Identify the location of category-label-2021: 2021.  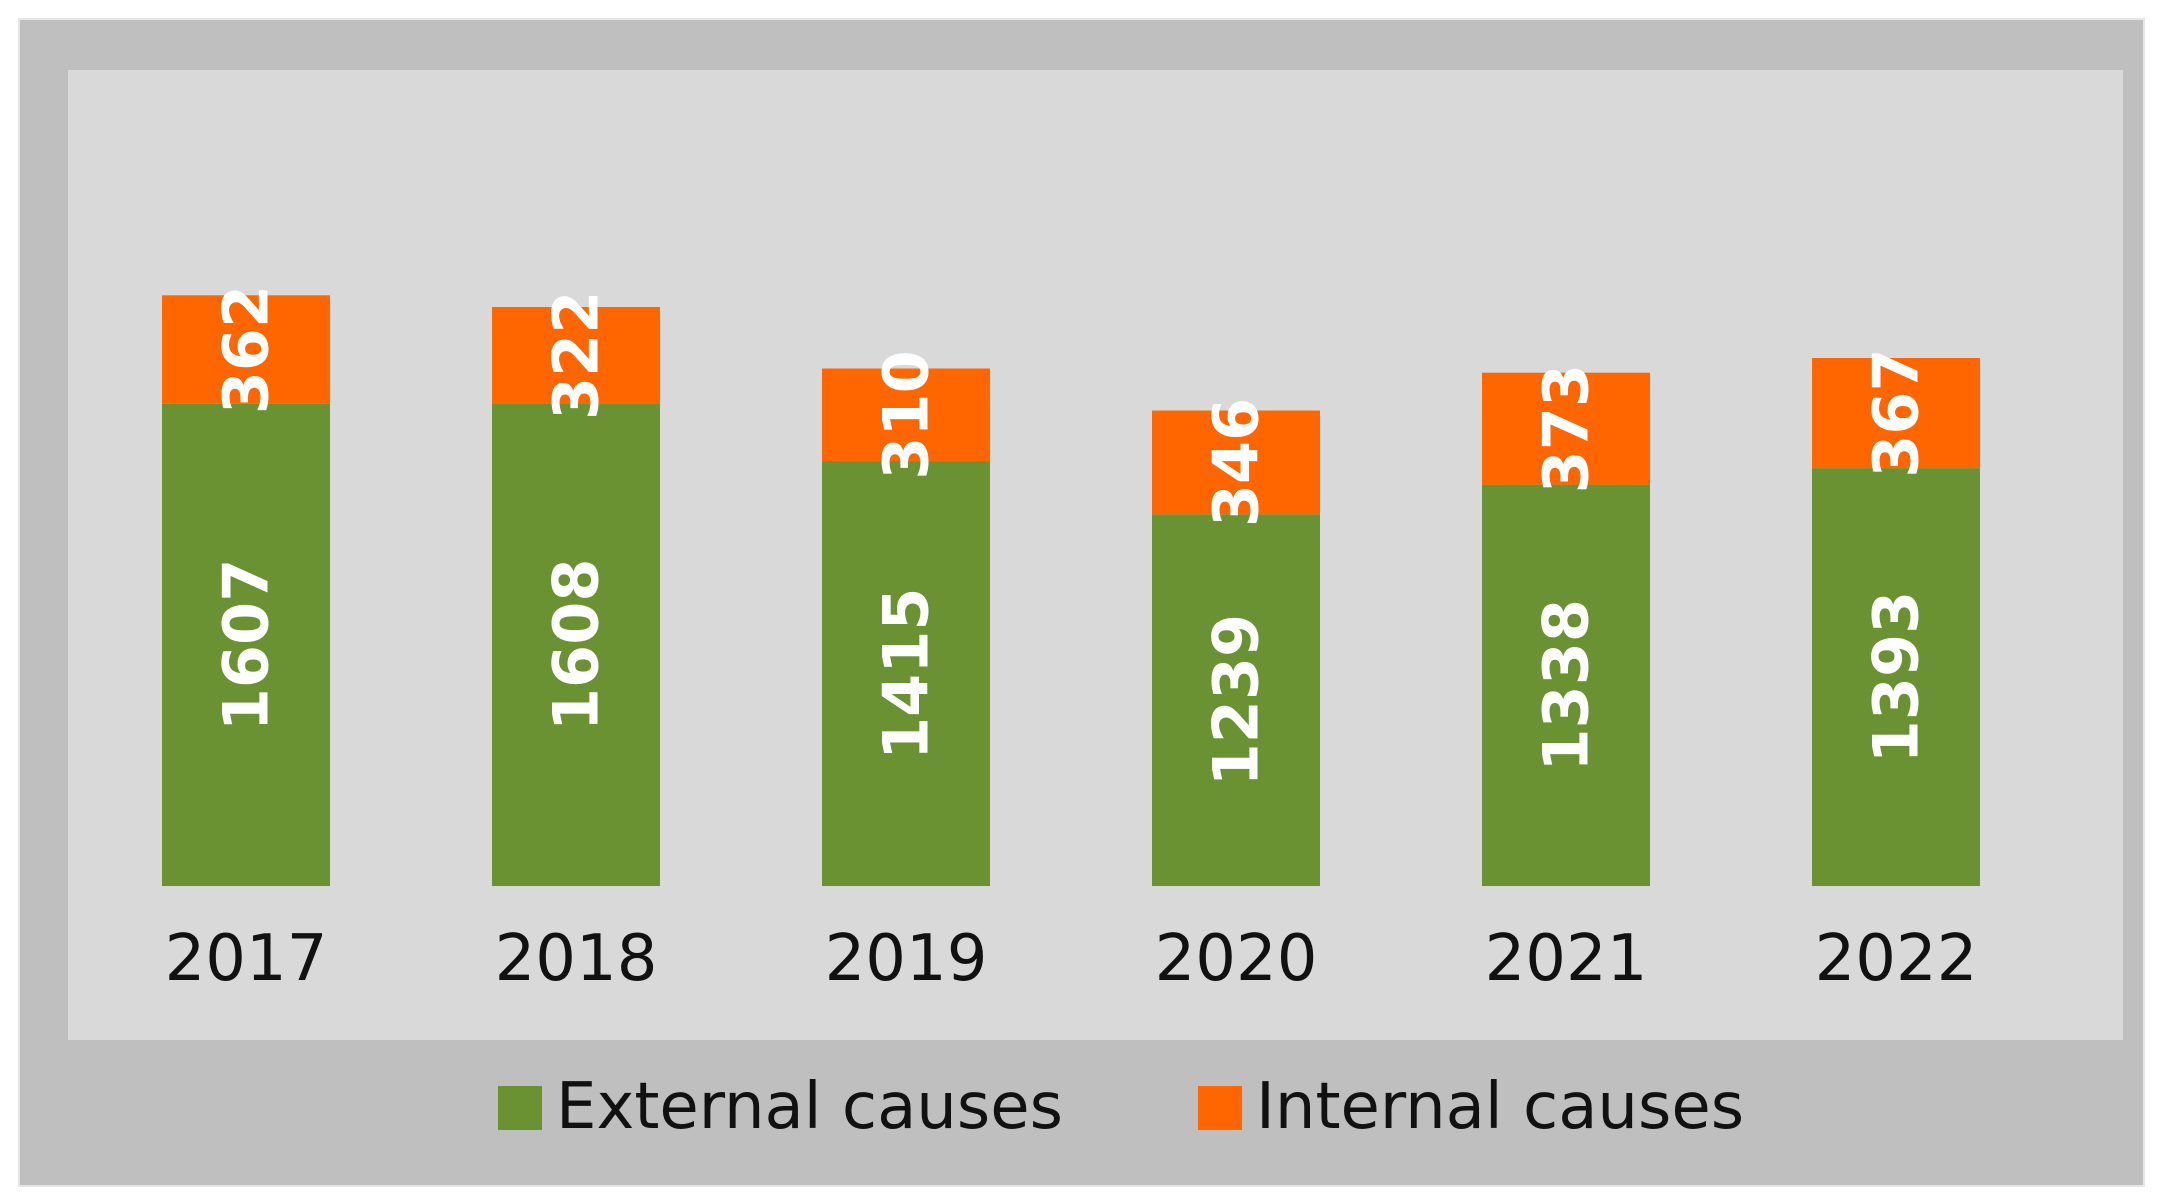
(1566, 959).